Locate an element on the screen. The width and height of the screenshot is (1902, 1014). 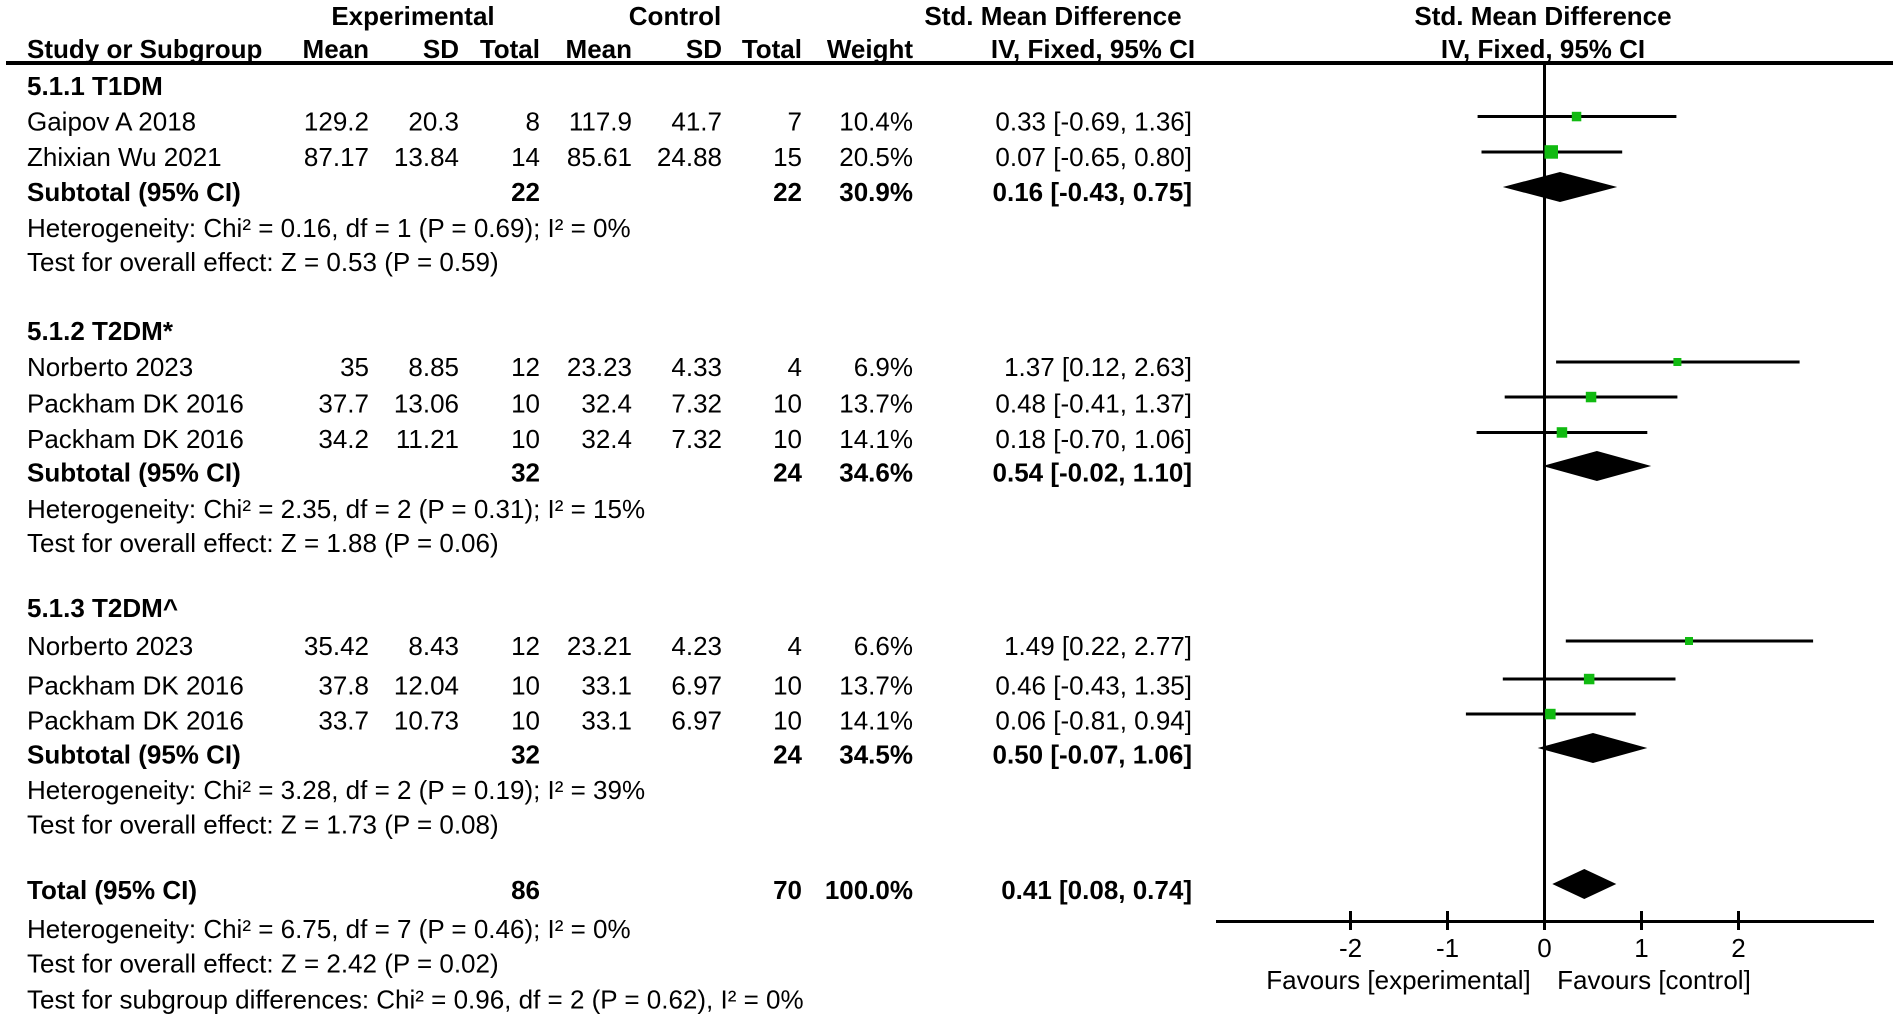
svg-text: 0.16 [-0.43, 0.75] is located at coordinates (1092, 192).